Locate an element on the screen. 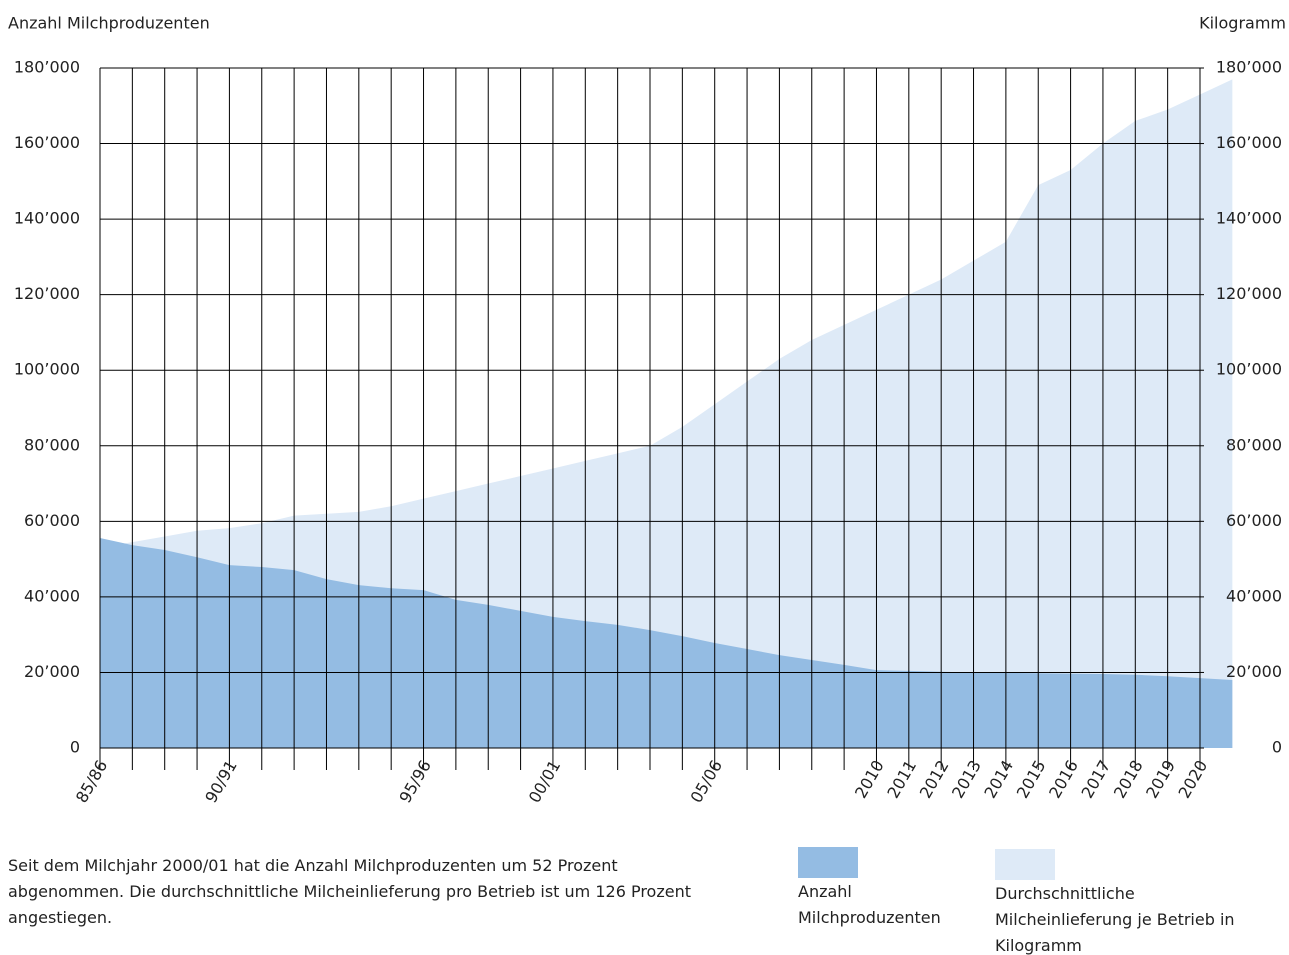  x-tick-label: 95/96 is located at coordinates (415, 781).